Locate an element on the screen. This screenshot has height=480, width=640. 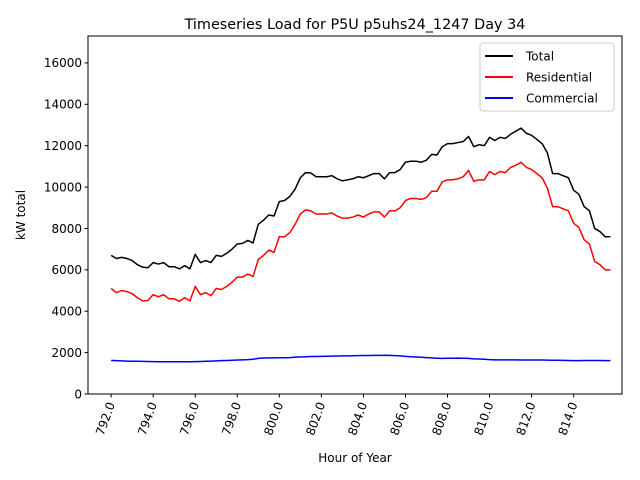
y-tick-label: 6000 is located at coordinates (66, 270).